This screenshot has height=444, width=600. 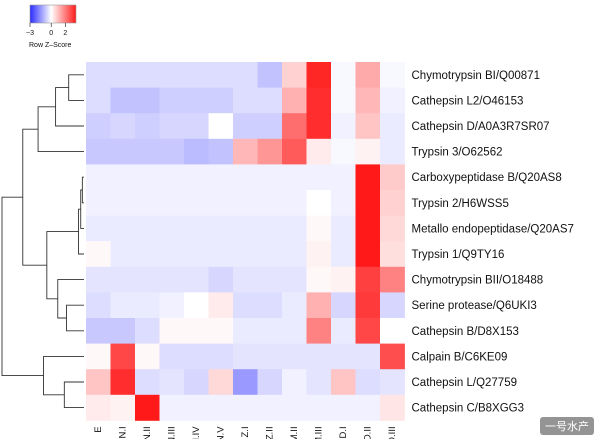 I want to click on row-label: Cathepsin C/B8XGG3, so click(x=468, y=409).